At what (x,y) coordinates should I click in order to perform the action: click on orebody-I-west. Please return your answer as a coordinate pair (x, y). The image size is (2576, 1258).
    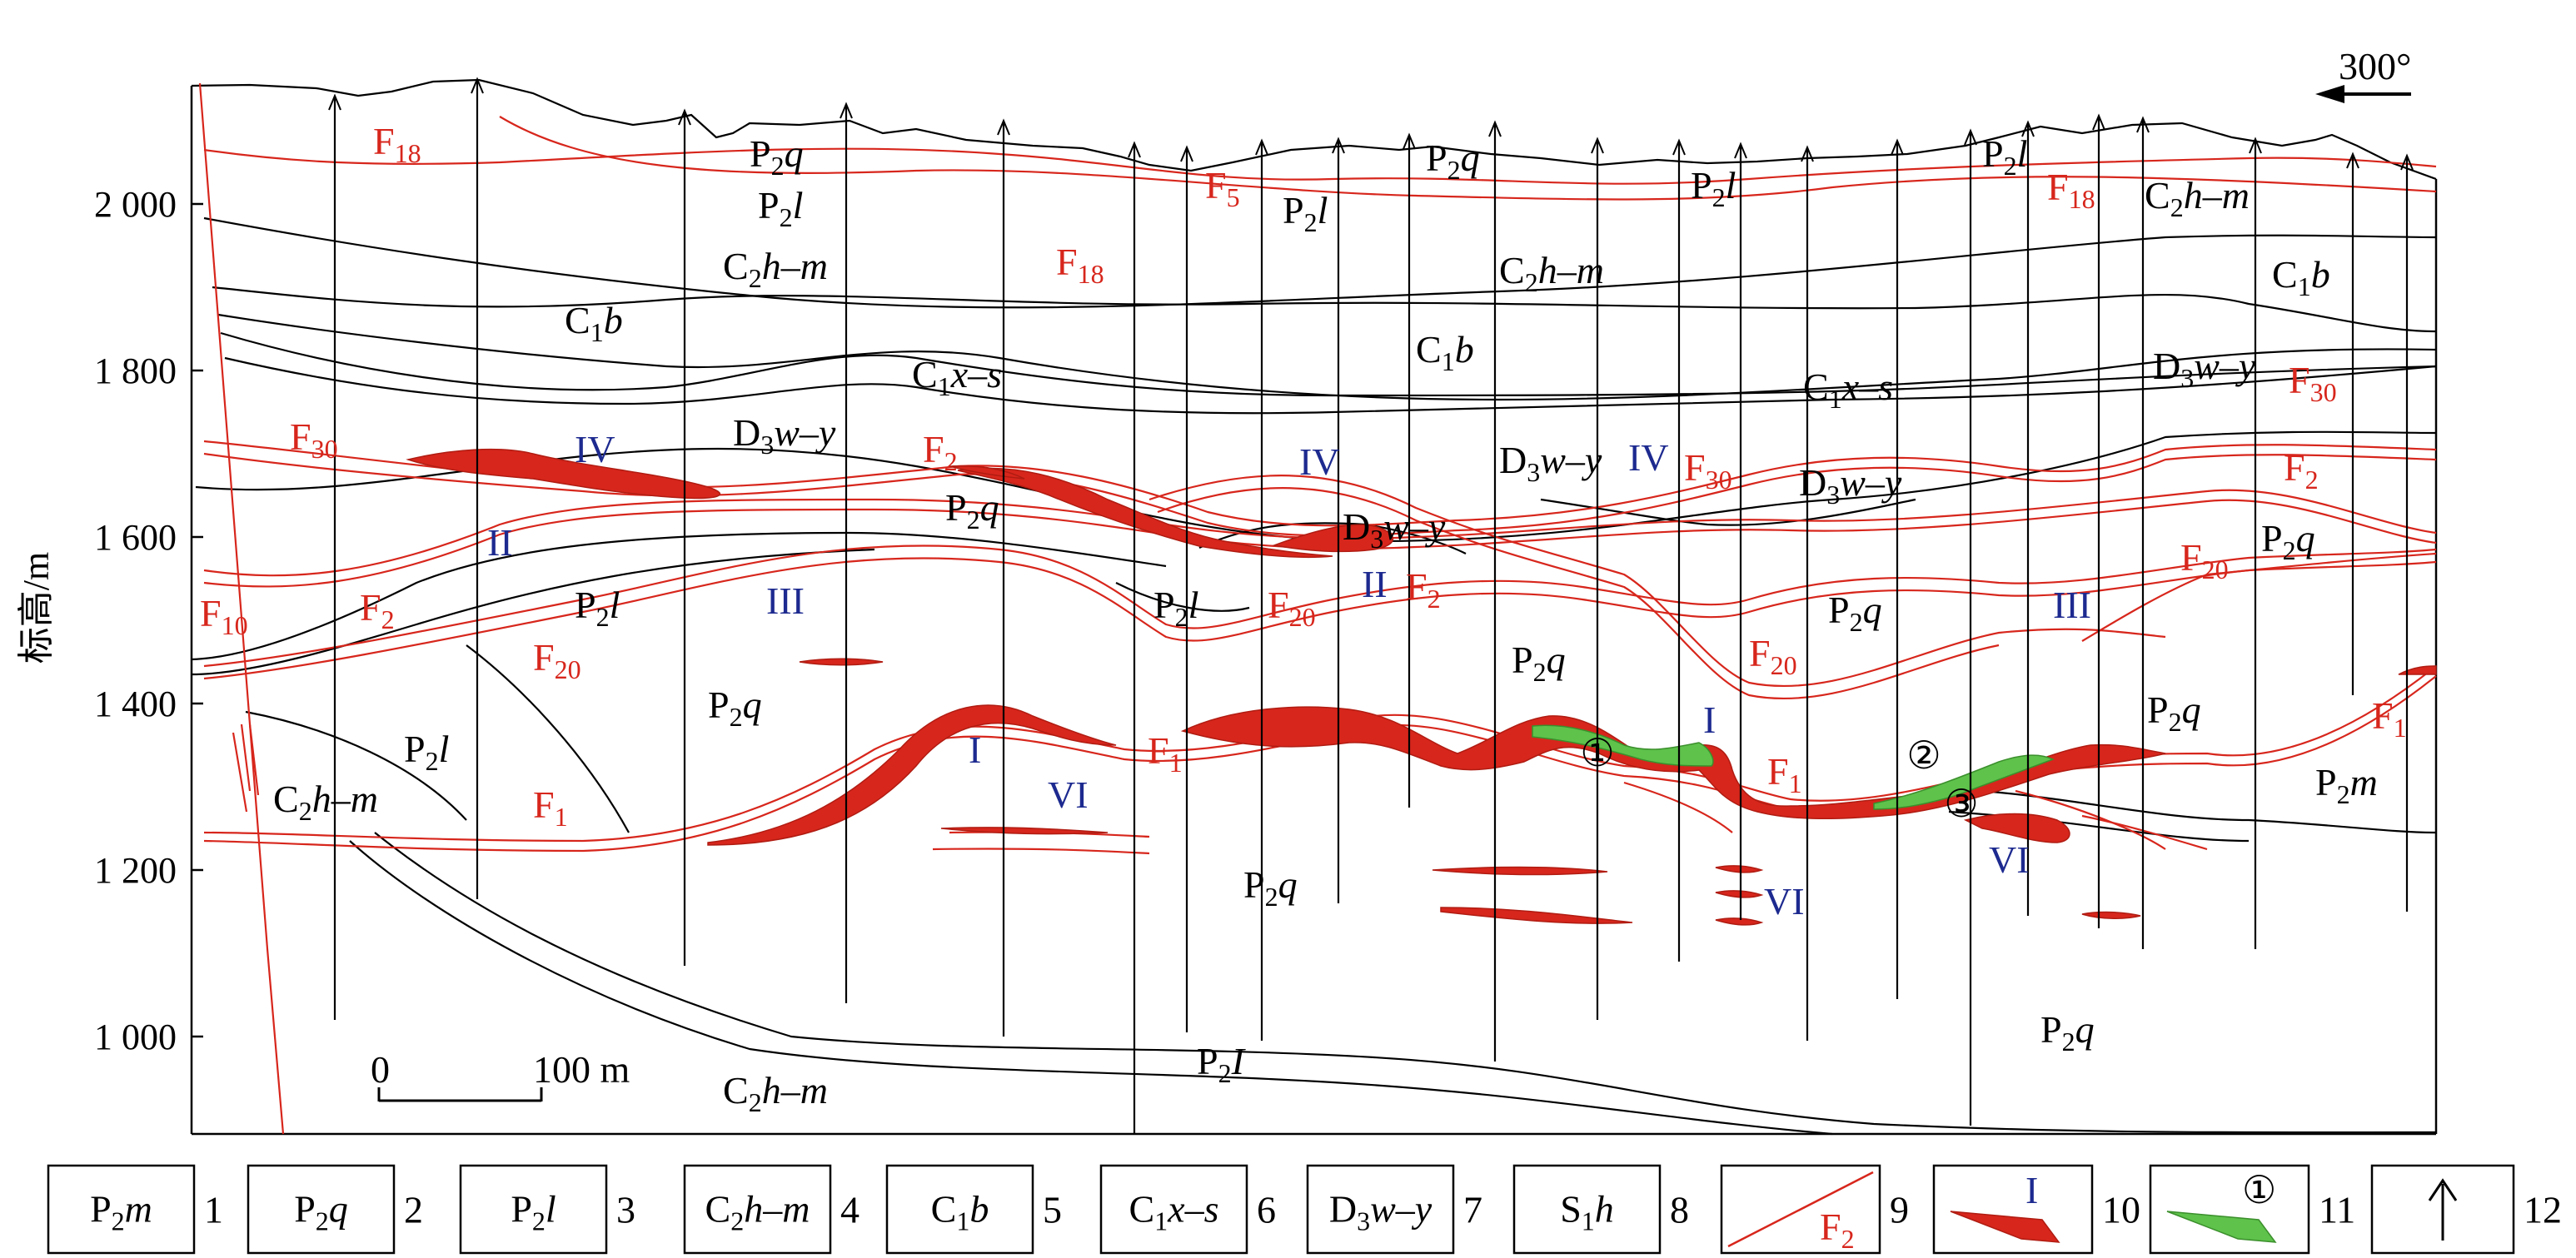
    Looking at the image, I should click on (912, 775).